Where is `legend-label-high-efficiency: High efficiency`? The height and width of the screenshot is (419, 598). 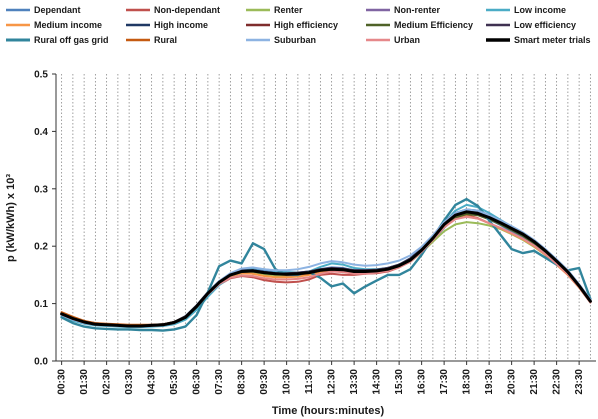
legend-label-high-efficiency: High efficiency is located at coordinates (306, 25).